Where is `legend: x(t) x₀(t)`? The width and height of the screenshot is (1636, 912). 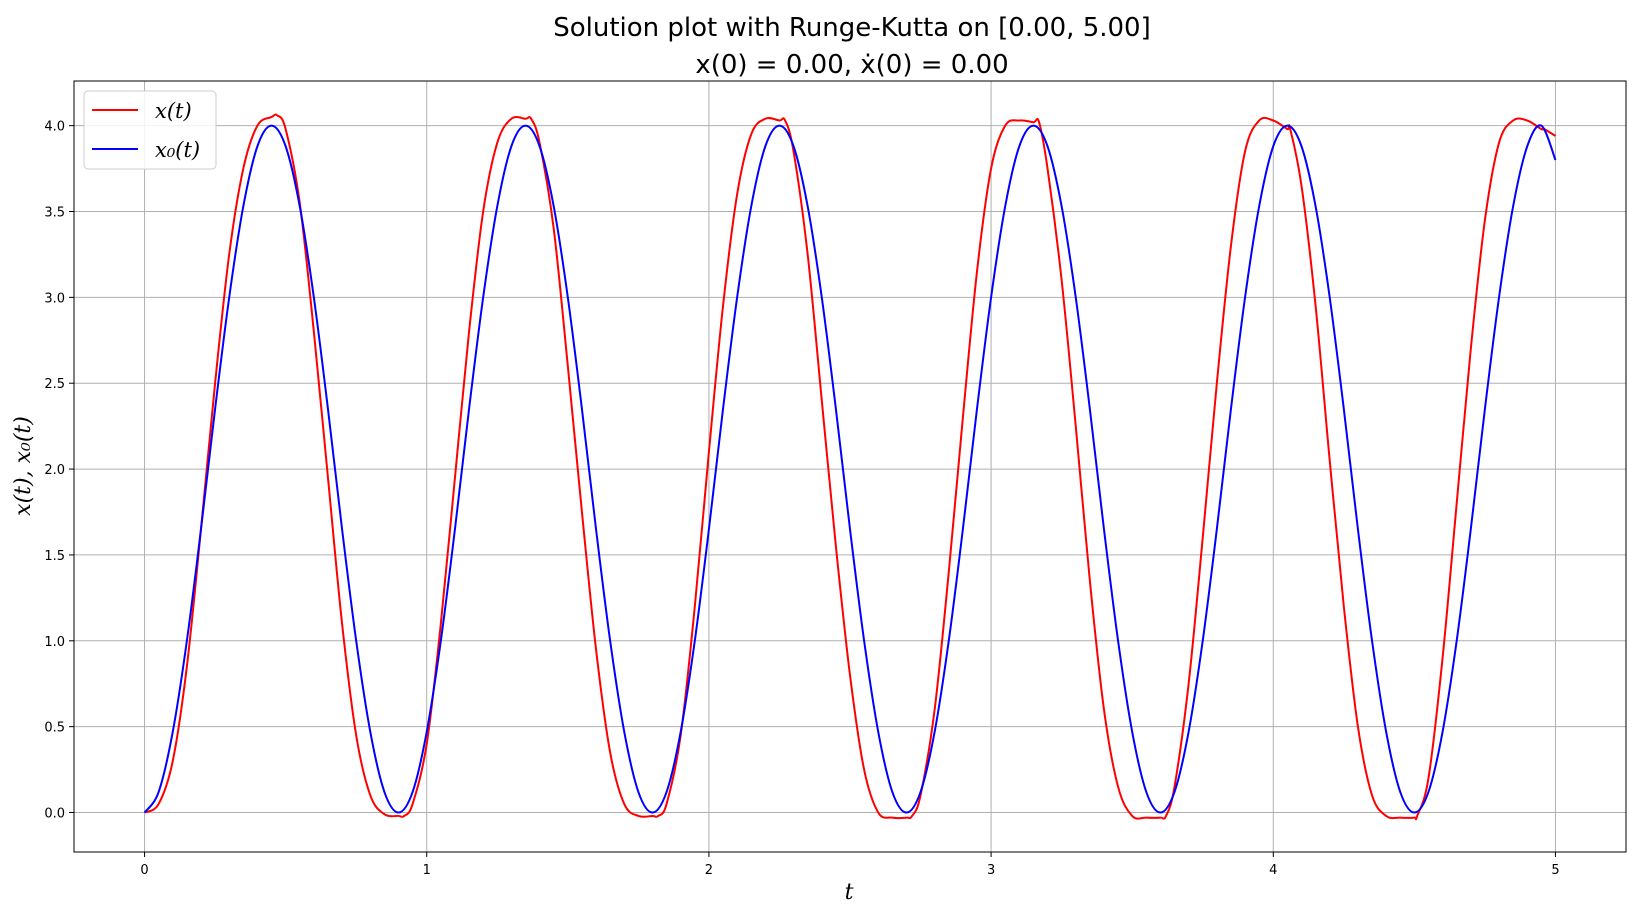
legend: x(t) x₀(t) is located at coordinates (150, 130).